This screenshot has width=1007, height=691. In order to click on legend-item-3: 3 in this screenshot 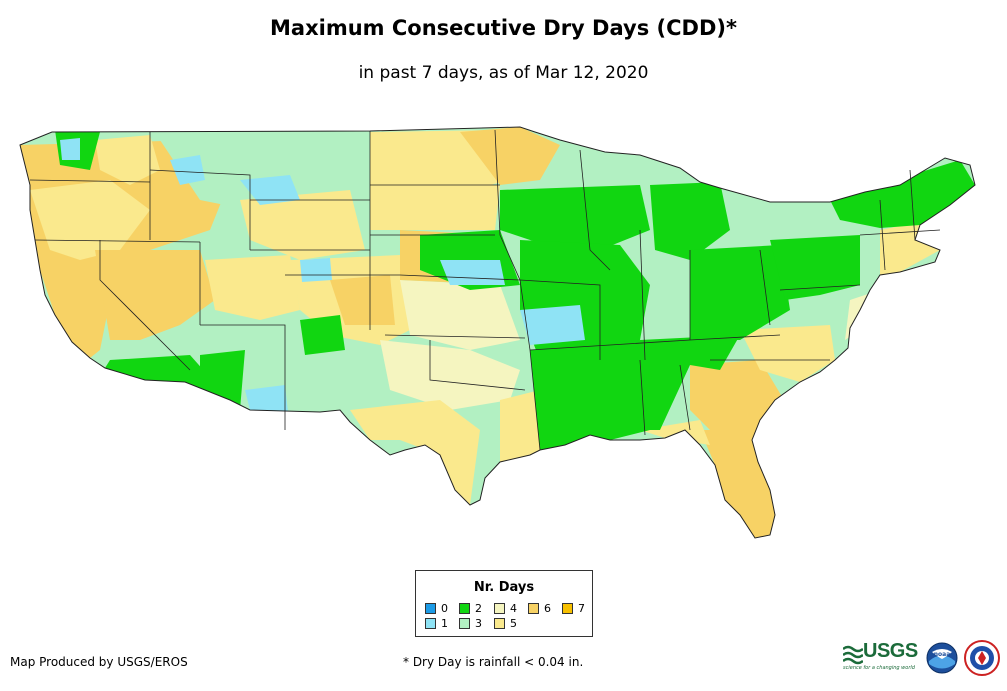, I will do `click(470, 624)`.